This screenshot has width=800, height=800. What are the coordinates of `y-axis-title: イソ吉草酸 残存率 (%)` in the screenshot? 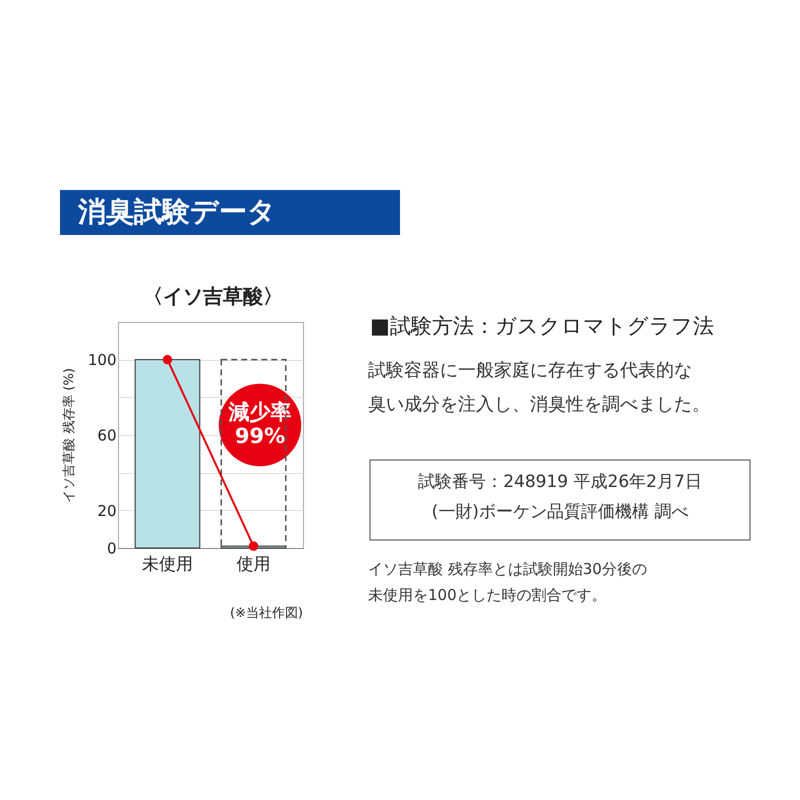 It's located at (68, 435).